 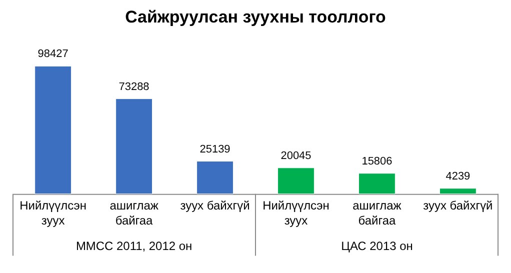 I want to click on data-label: 25139, so click(x=215, y=149).